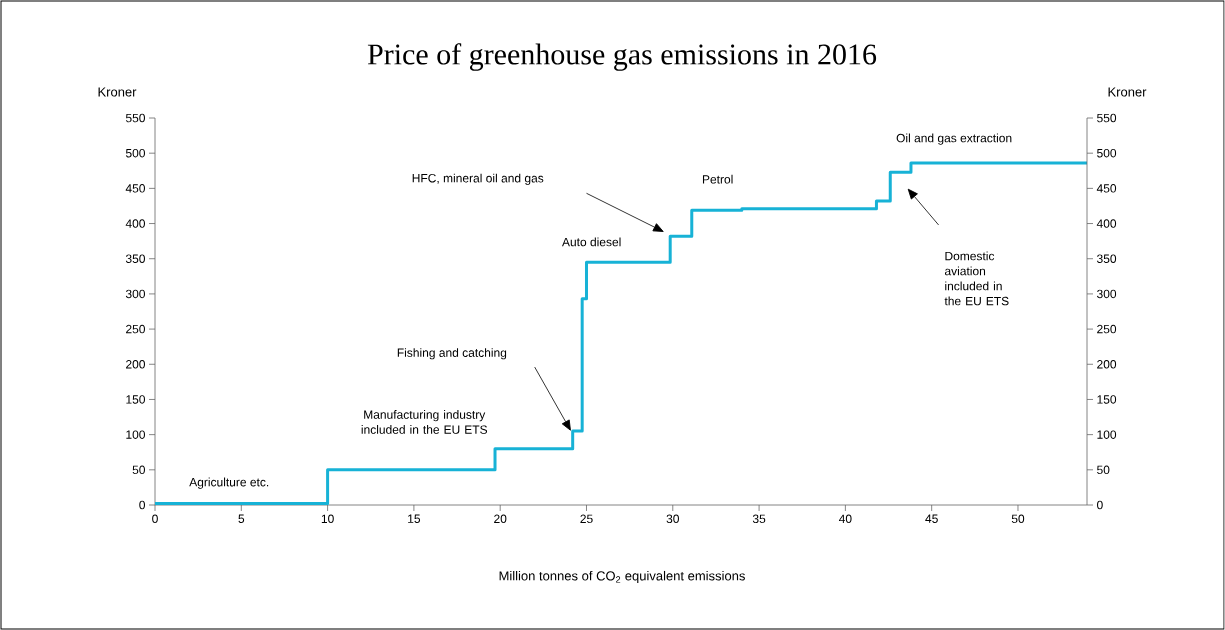 The image size is (1225, 630). Describe the element at coordinates (135, 258) in the screenshot. I see `y-tick-label: 350` at that location.